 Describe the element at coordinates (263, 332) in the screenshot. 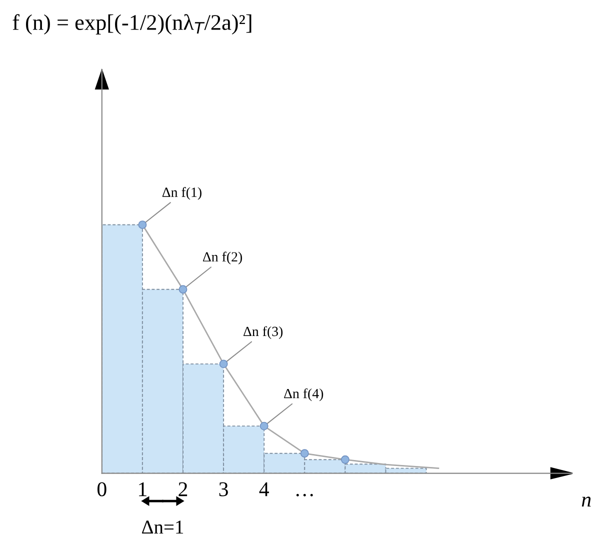

I see `annotation: Δn f(3)` at that location.